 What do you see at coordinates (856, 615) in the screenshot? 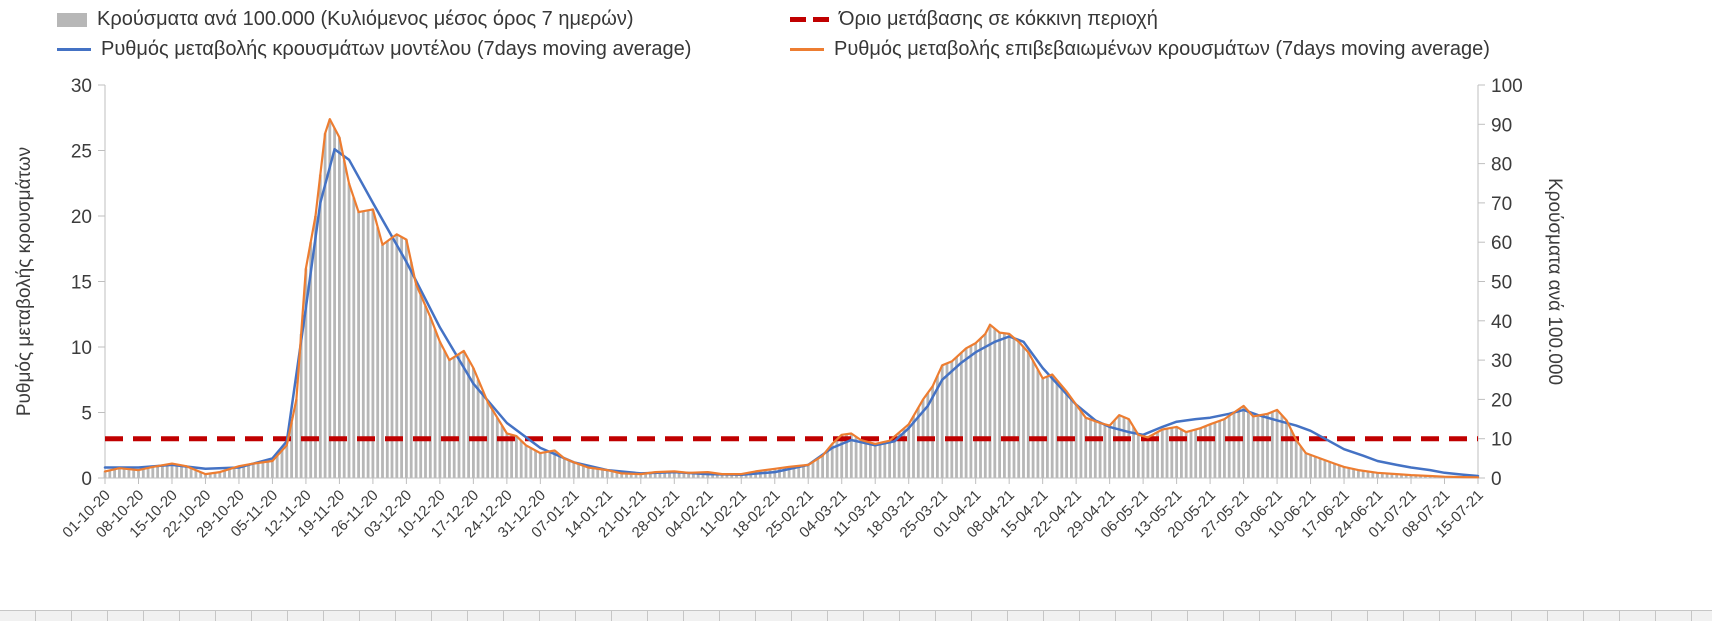
I see `spreadsheet-grid-strip` at bounding box center [856, 615].